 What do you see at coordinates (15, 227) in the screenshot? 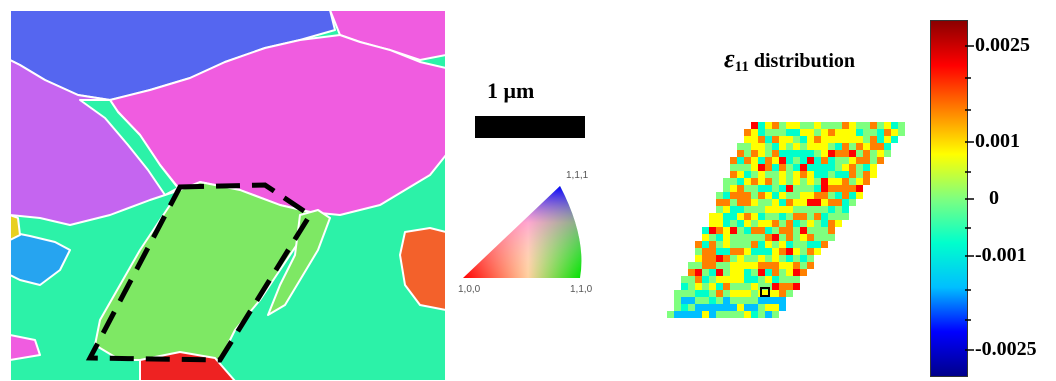
I see `grain-yellow` at bounding box center [15, 227].